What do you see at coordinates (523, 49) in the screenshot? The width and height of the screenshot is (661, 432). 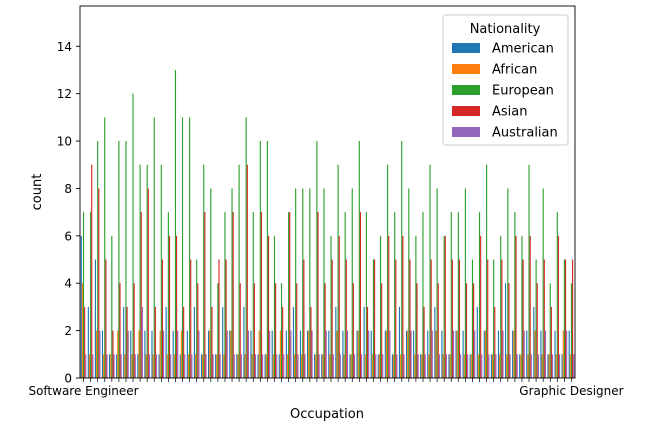 I see `legend-entry: American` at bounding box center [523, 49].